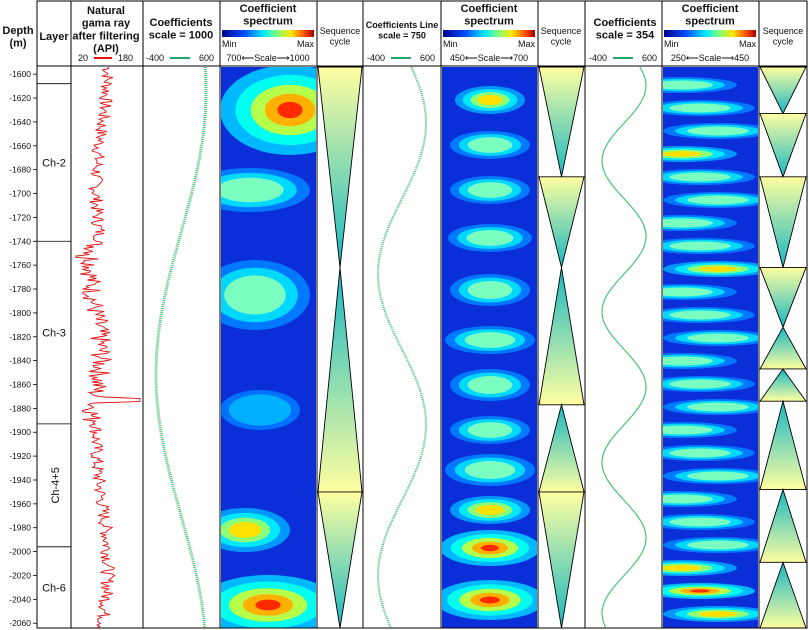 Image resolution: width=809 pixels, height=630 pixels. What do you see at coordinates (108, 347) in the screenshot?
I see `gamma-ray-curve` at bounding box center [108, 347].